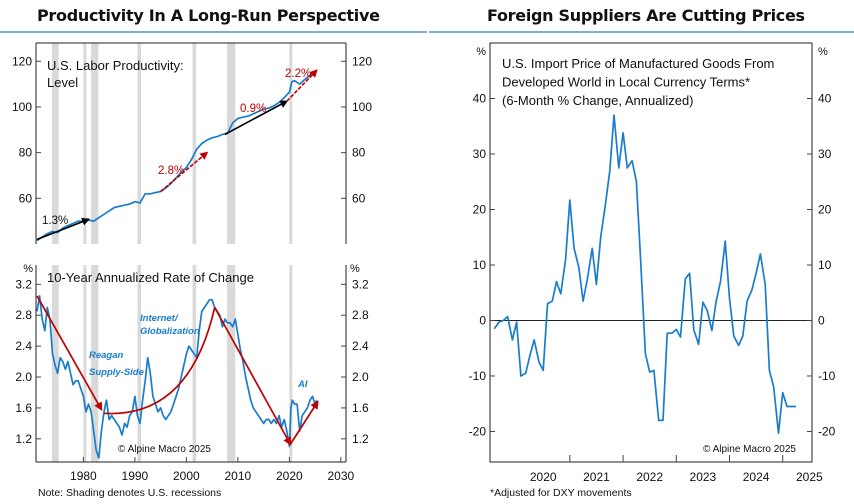 This screenshot has height=504, width=854. What do you see at coordinates (238, 476) in the screenshot?
I see `x-tick-label: 2010` at bounding box center [238, 476].